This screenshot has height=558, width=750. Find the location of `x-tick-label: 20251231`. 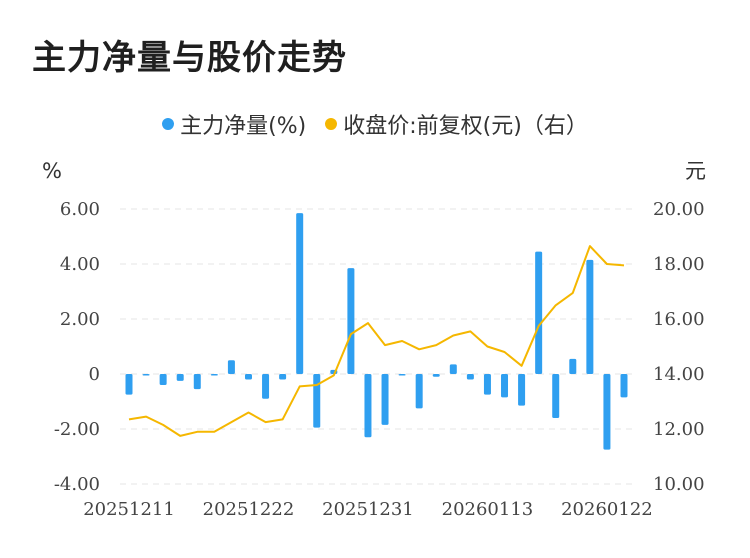

x-tick-label: 20251231 is located at coordinates (368, 509).